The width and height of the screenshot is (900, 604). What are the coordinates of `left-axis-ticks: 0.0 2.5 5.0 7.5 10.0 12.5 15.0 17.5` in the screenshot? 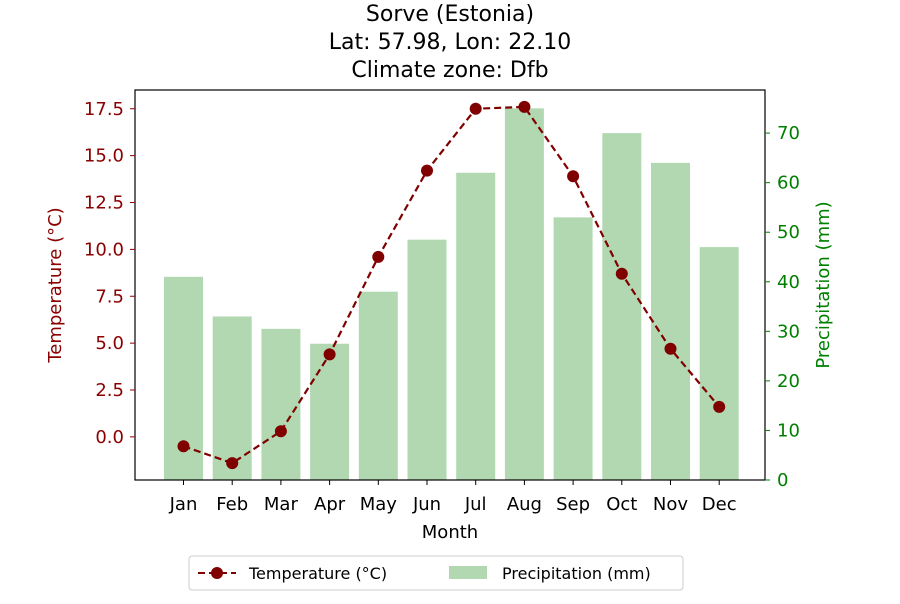 It's located at (109, 273).